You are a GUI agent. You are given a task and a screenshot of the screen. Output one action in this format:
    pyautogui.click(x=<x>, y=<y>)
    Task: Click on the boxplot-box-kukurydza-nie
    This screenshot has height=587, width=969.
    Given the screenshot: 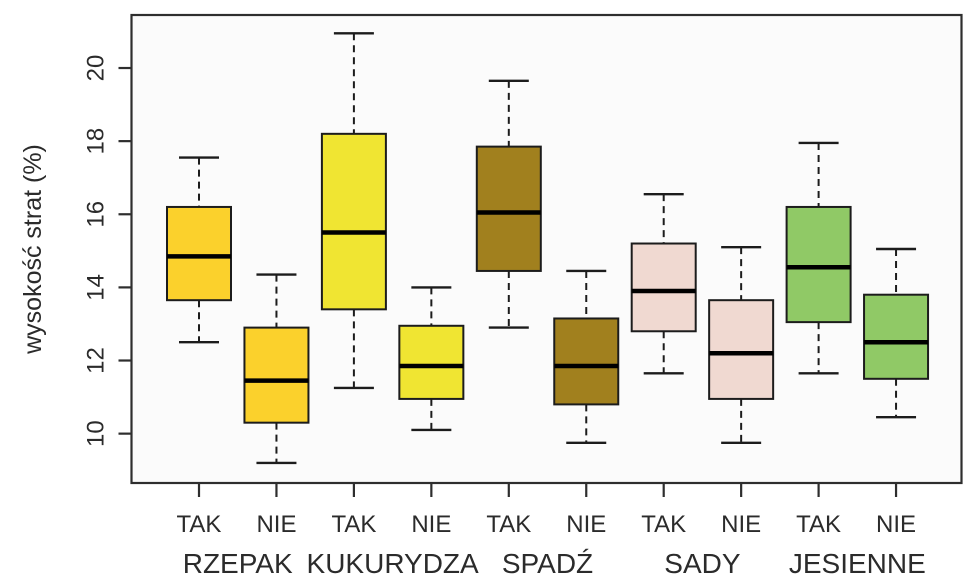 What is the action you would take?
    pyautogui.click(x=431, y=359)
    